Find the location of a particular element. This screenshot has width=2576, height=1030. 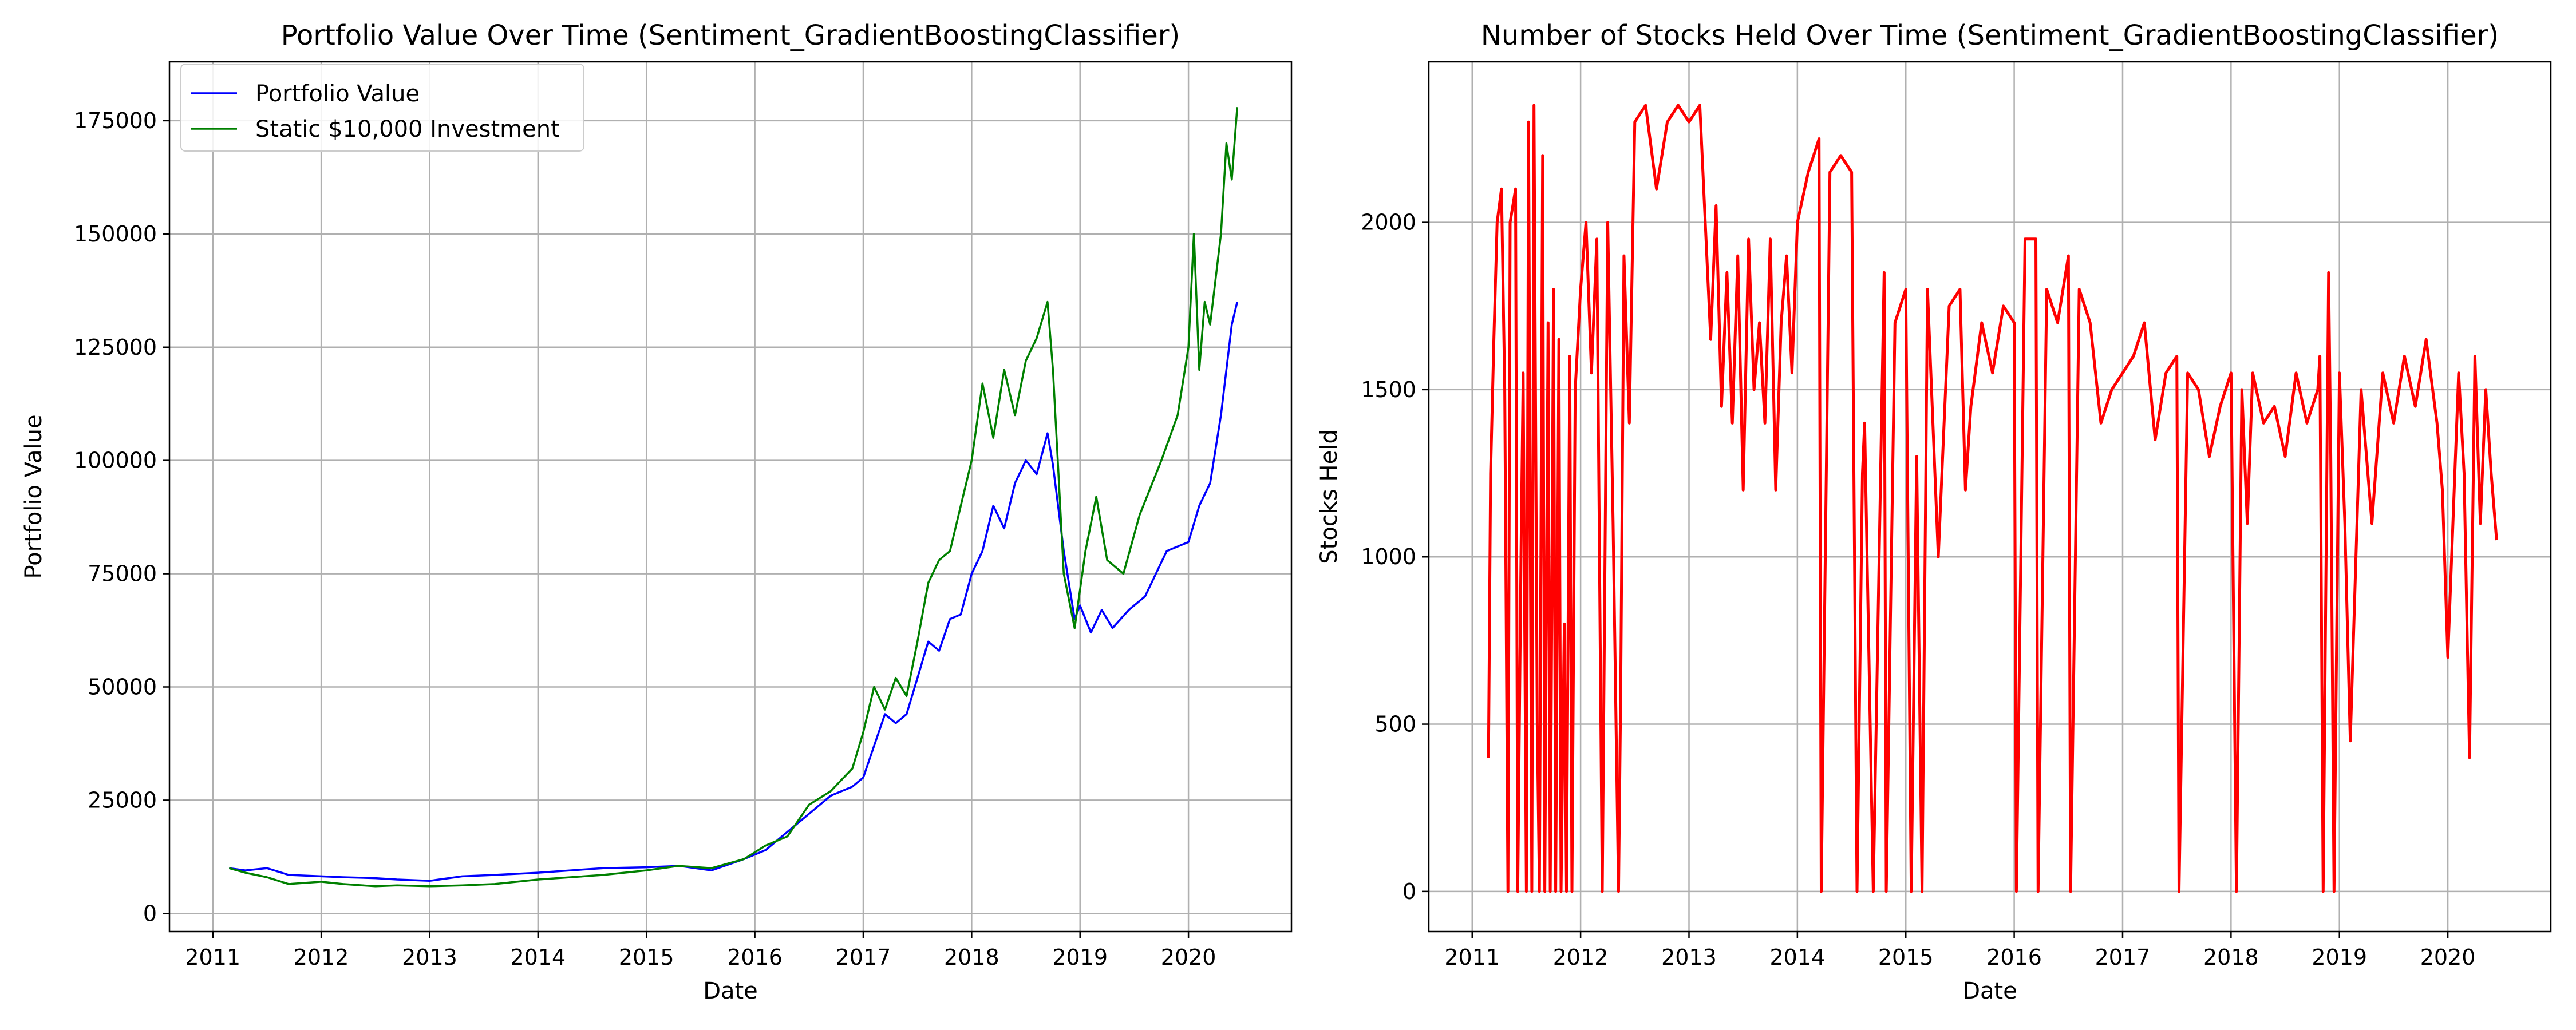

legend-label-portfolio: Portfolio Value is located at coordinates (337, 94).